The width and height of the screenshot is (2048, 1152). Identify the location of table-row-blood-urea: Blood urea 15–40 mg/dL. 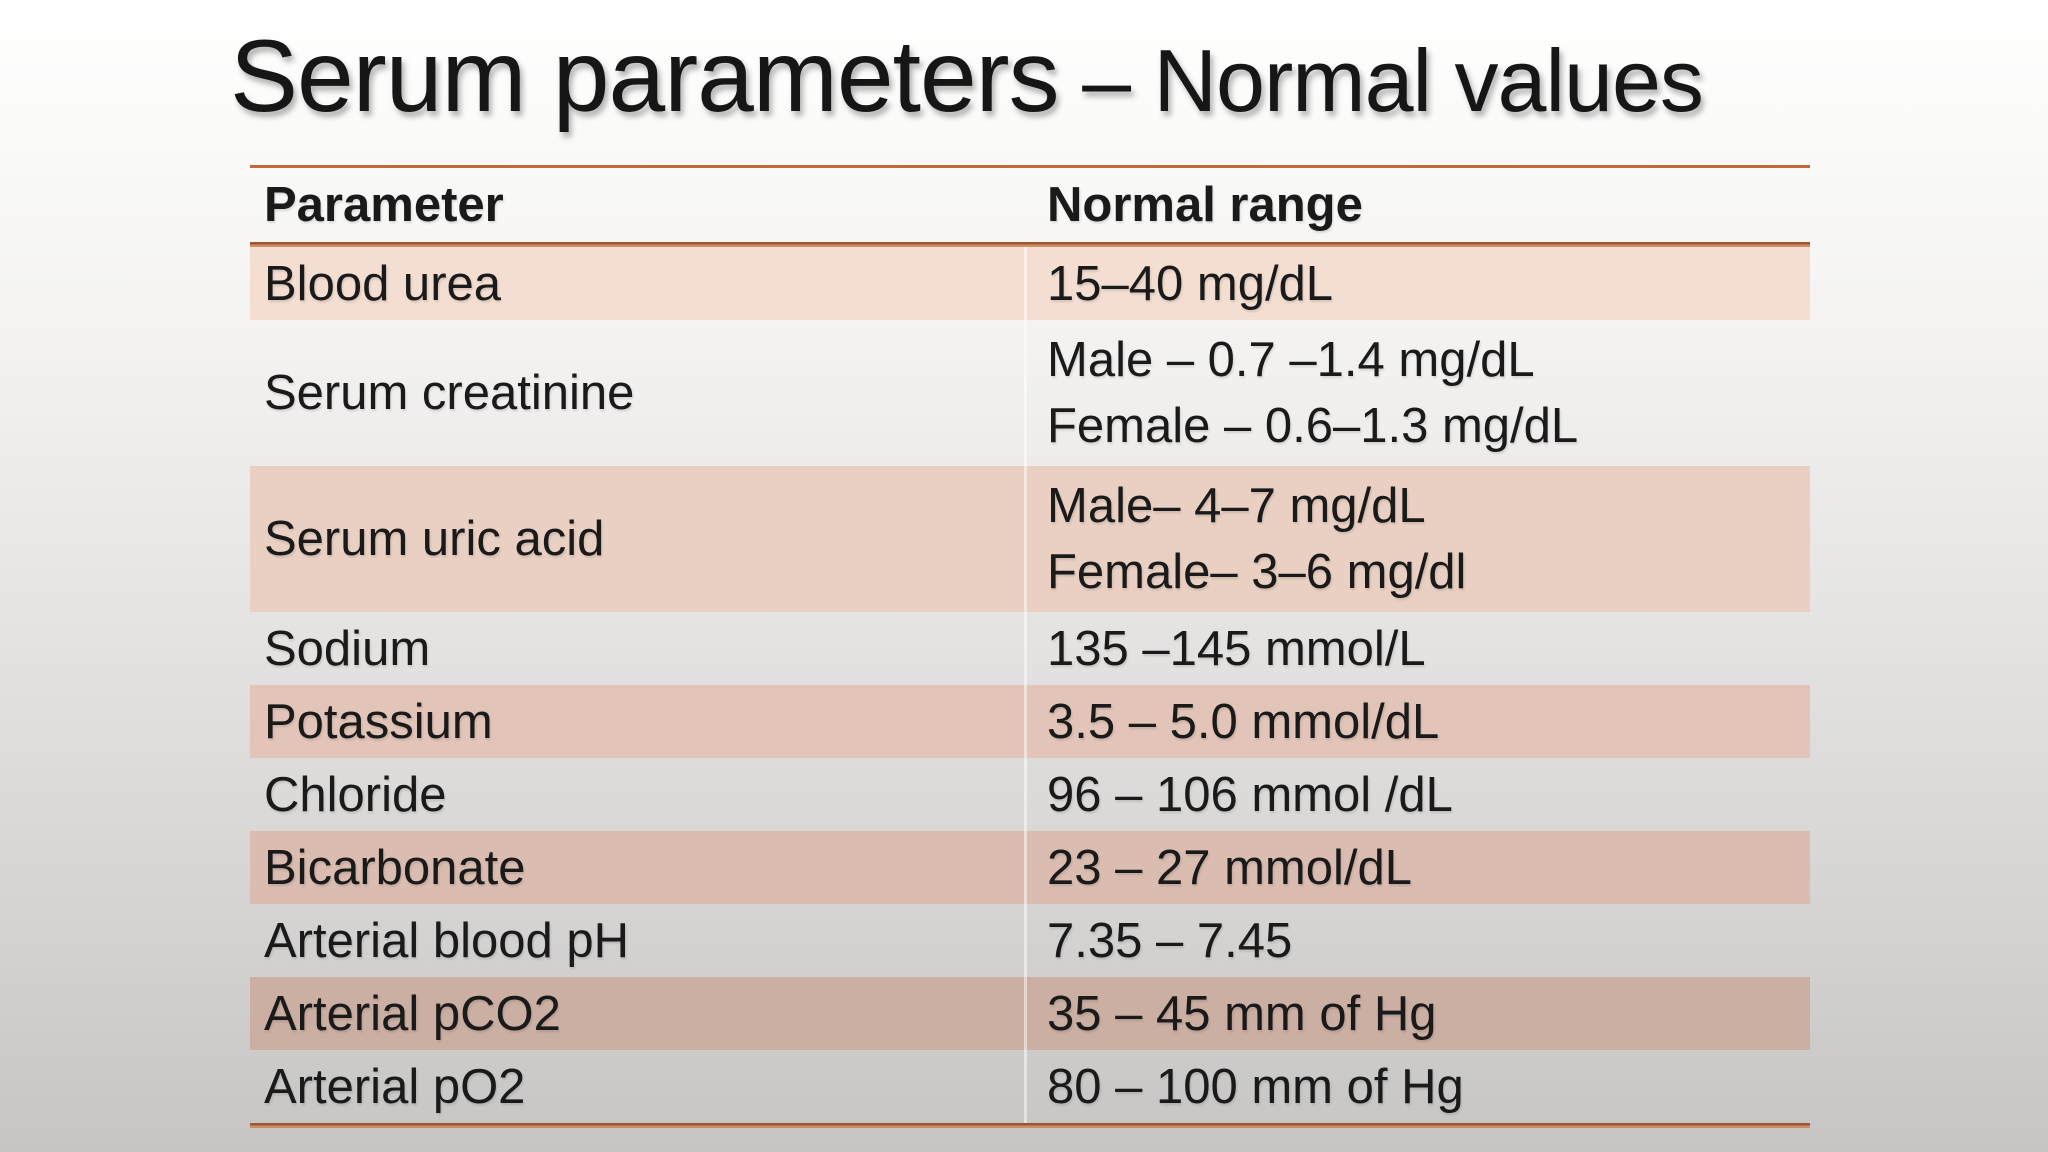
(1030, 283).